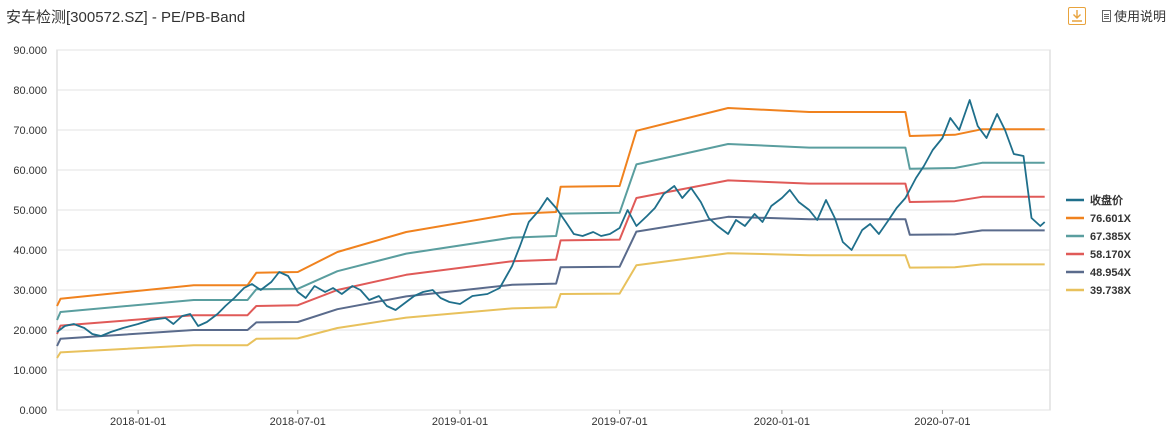 This screenshot has height=438, width=1172. I want to click on page-title: 安车检测[300572.SZ] - PE/PB-Band, so click(126, 17).